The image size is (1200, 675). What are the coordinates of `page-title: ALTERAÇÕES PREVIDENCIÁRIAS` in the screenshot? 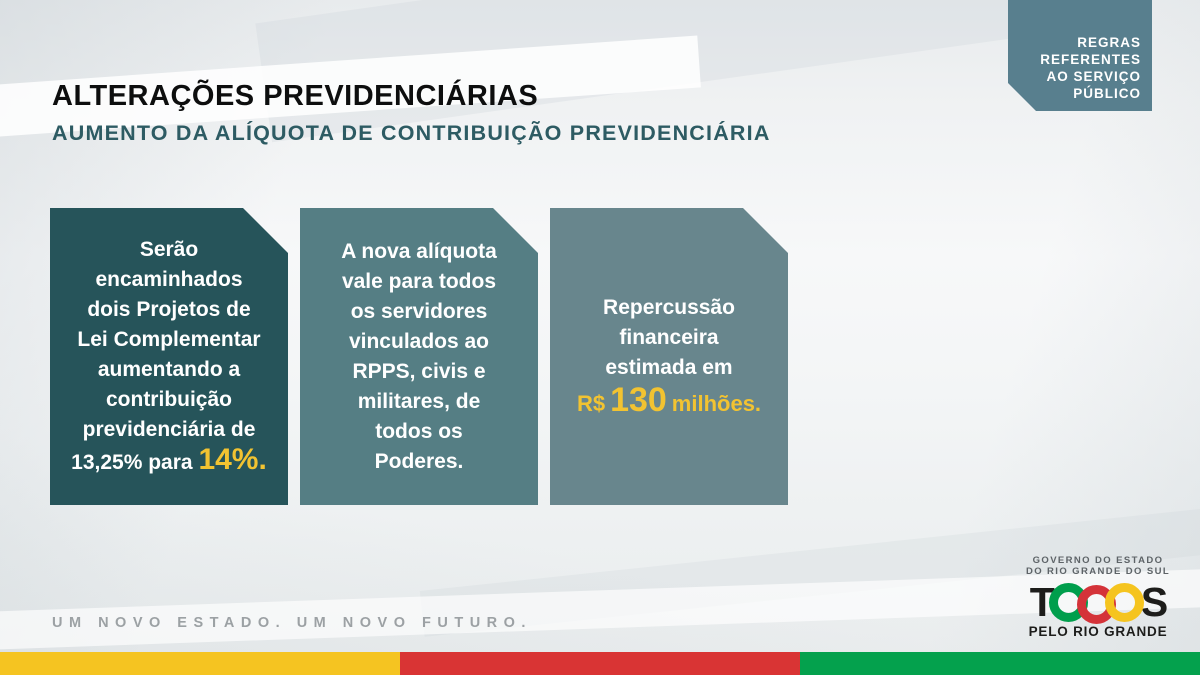 It's located at (295, 96).